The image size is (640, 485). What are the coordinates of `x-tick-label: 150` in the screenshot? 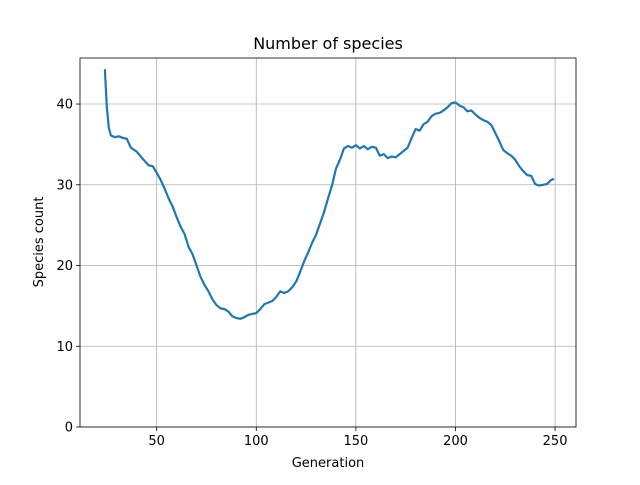 It's located at (355, 441).